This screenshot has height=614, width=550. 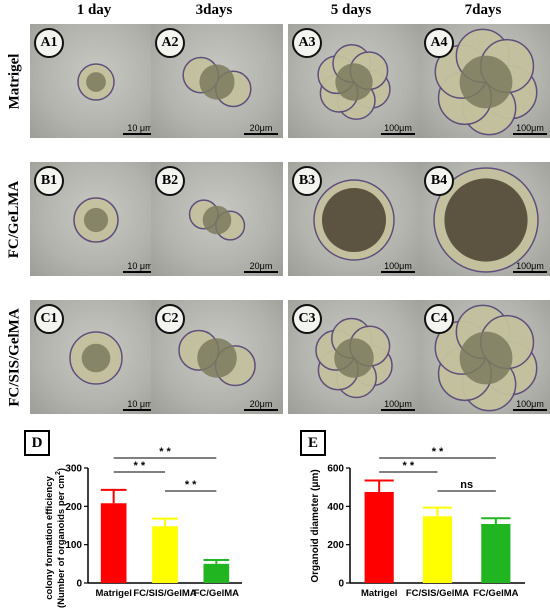 What do you see at coordinates (170, 43) in the screenshot?
I see `panel-label: A2` at bounding box center [170, 43].